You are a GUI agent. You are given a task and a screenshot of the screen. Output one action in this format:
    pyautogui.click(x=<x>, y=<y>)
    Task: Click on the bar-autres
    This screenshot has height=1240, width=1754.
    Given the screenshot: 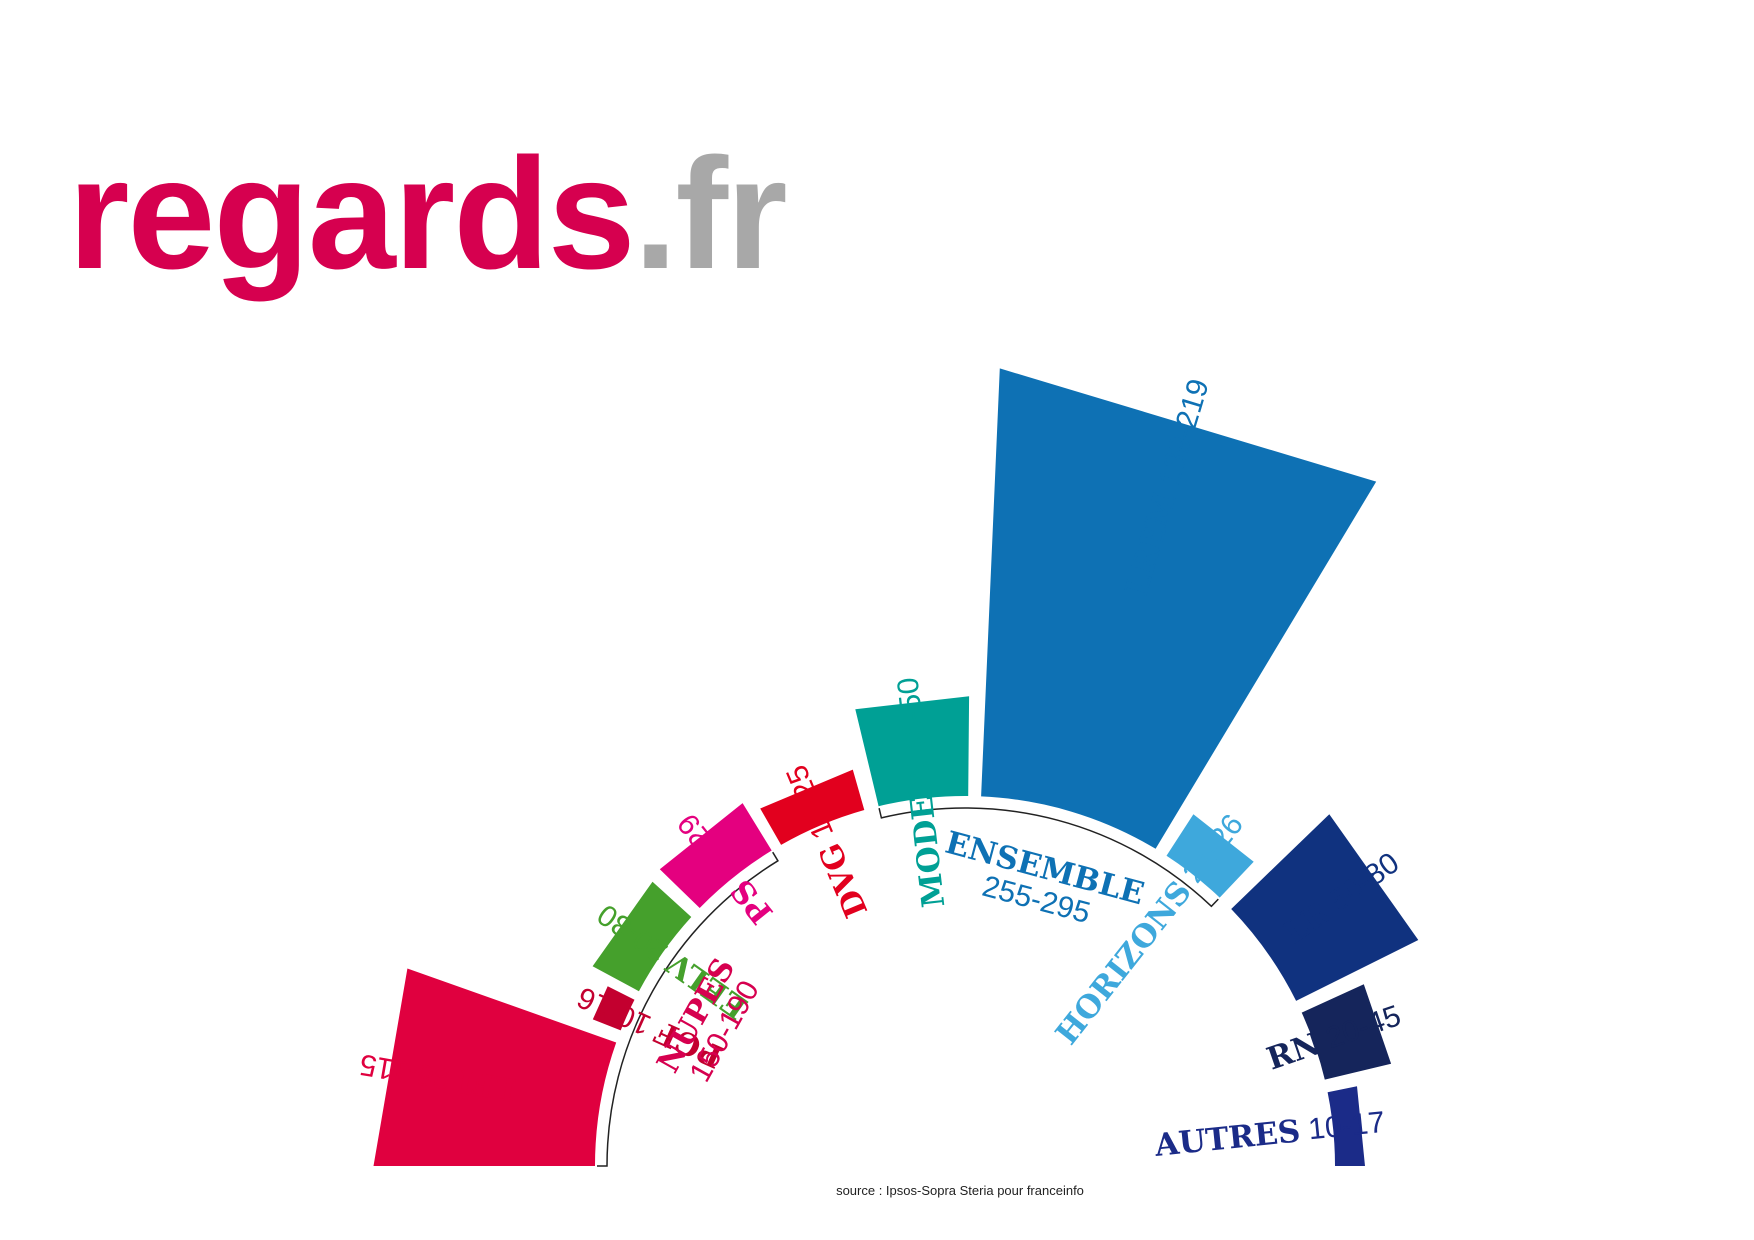 What is the action you would take?
    pyautogui.click(x=1346, y=1126)
    